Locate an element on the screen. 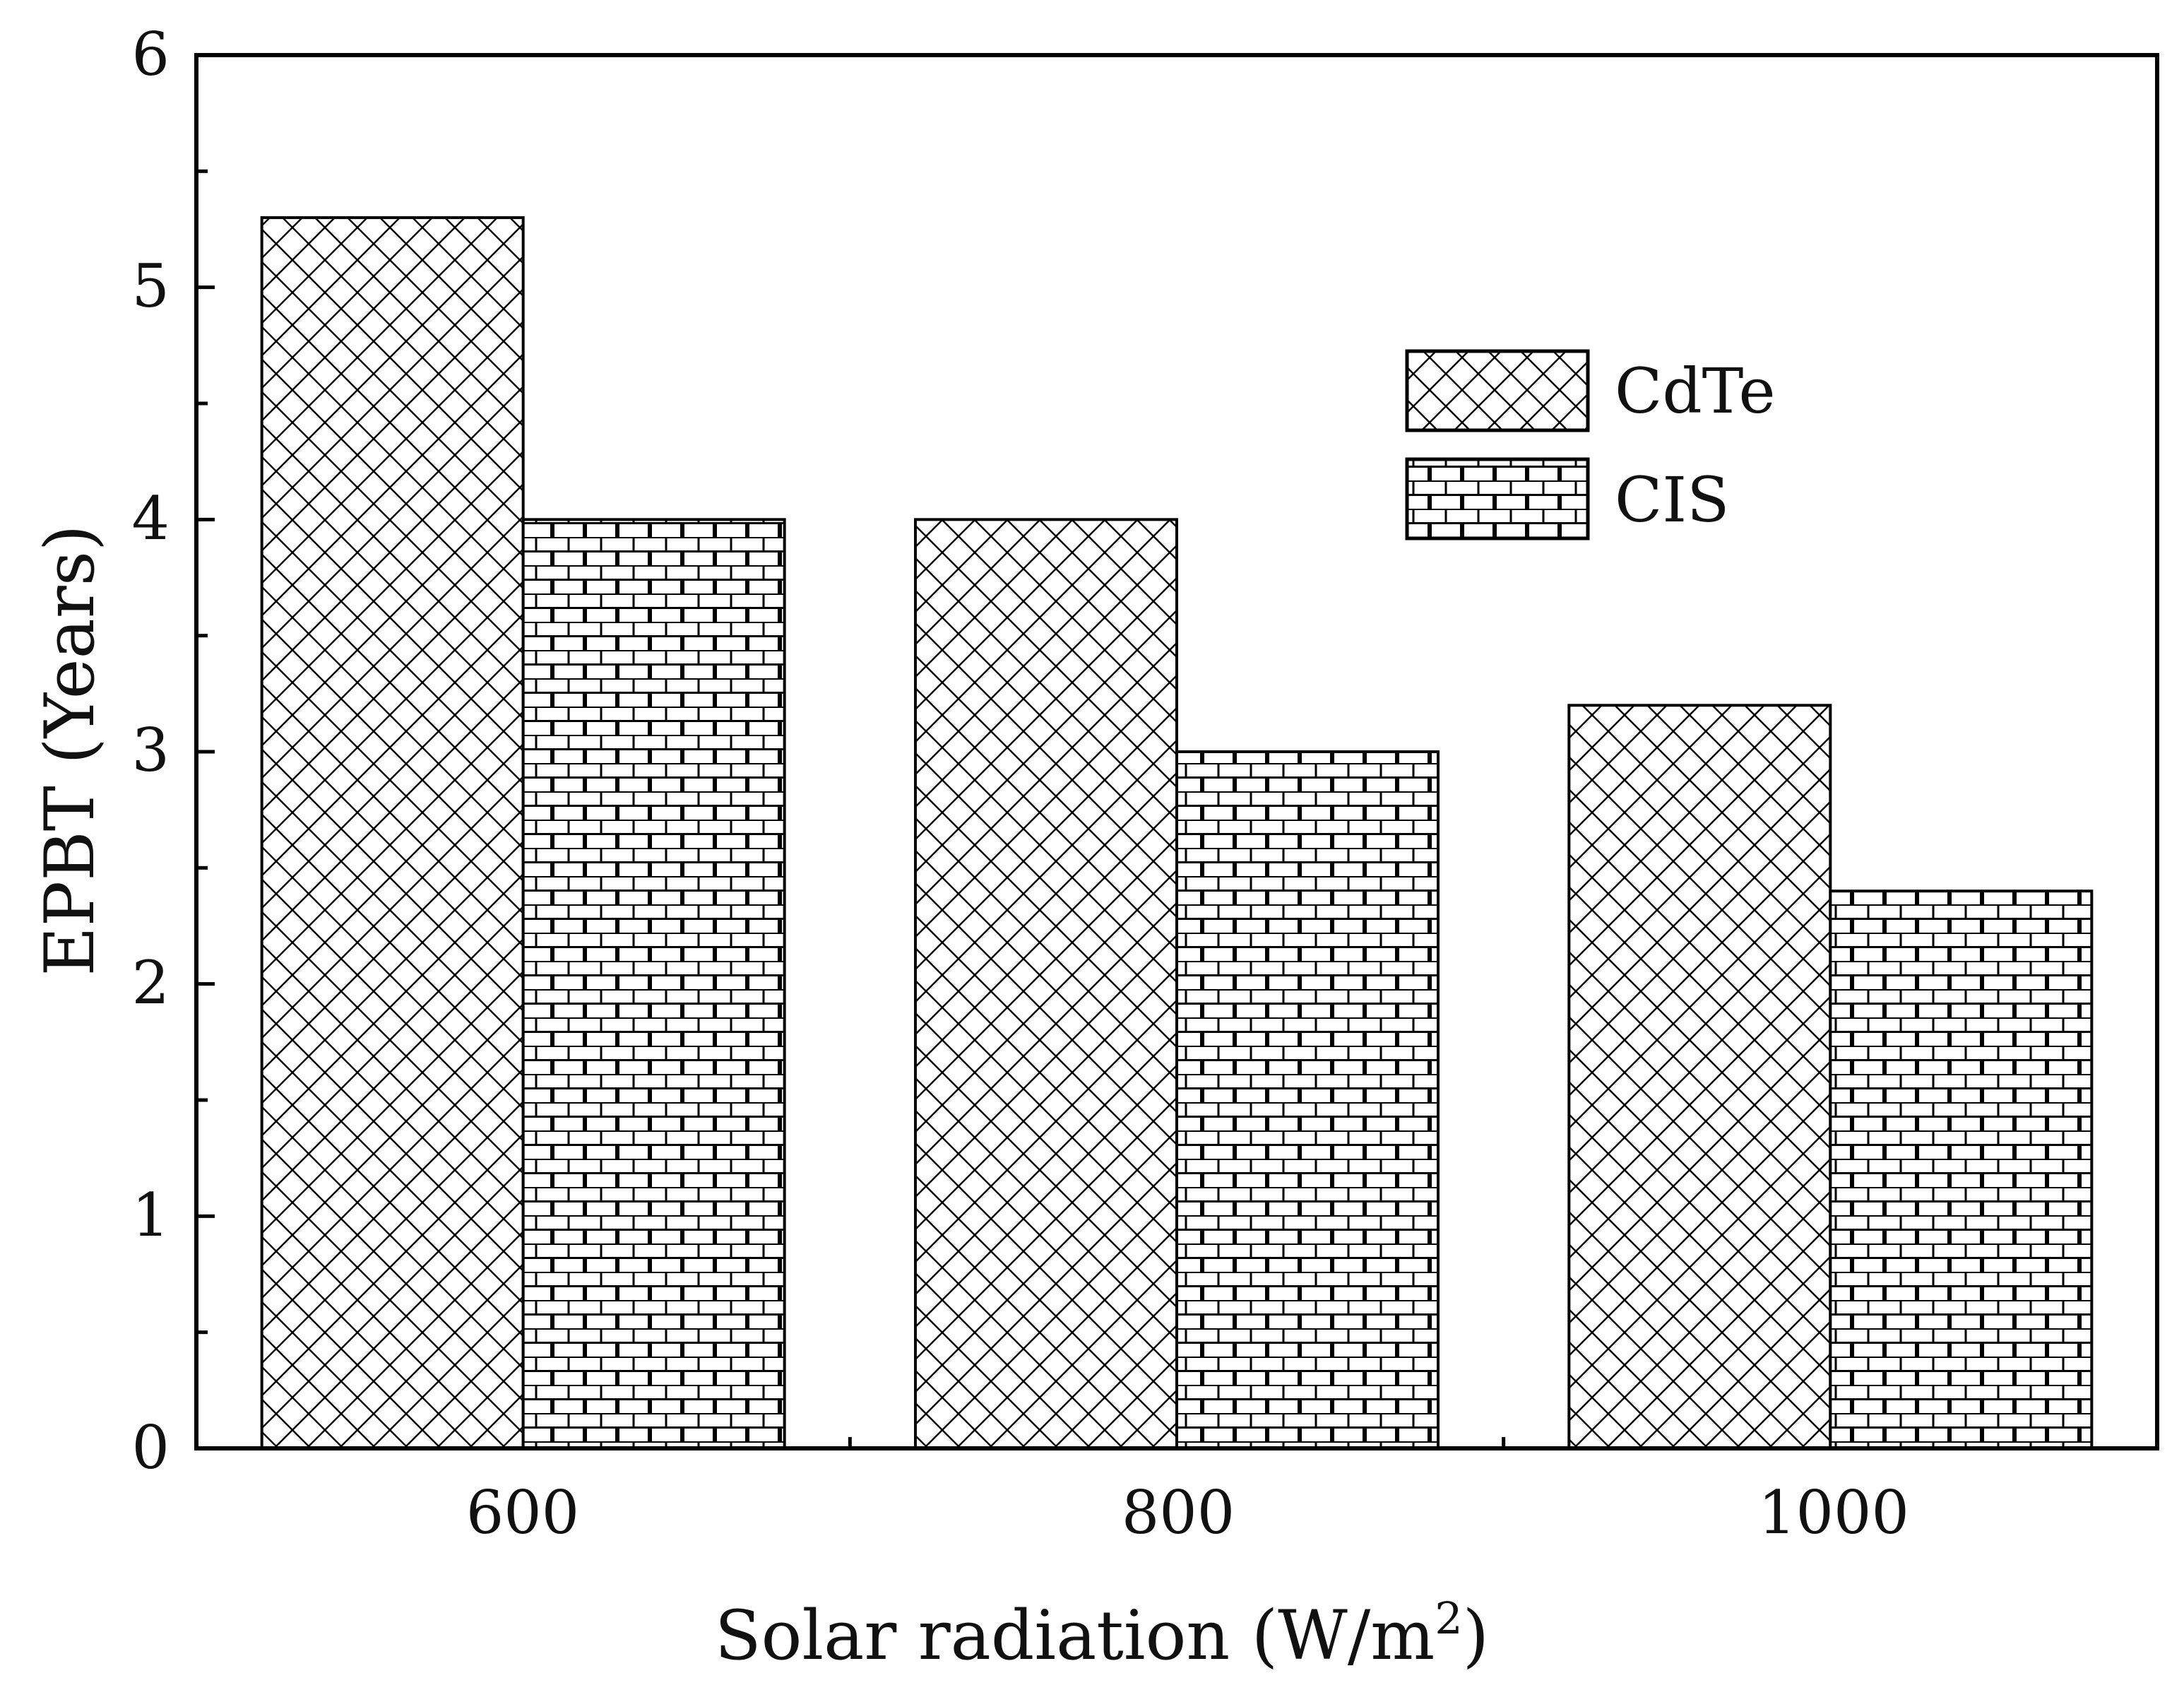 Image resolution: width=2184 pixels, height=1690 pixels. x-tick-labels: 600 800 1000 is located at coordinates (1187, 1513).